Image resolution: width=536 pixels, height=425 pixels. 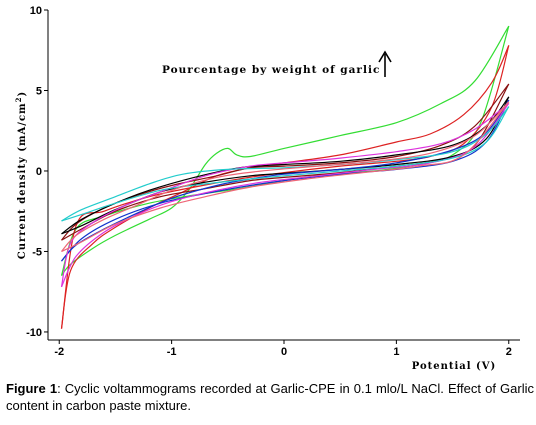 I want to click on y-axis-label: Current density (mA/cm2), so click(x=21, y=175).